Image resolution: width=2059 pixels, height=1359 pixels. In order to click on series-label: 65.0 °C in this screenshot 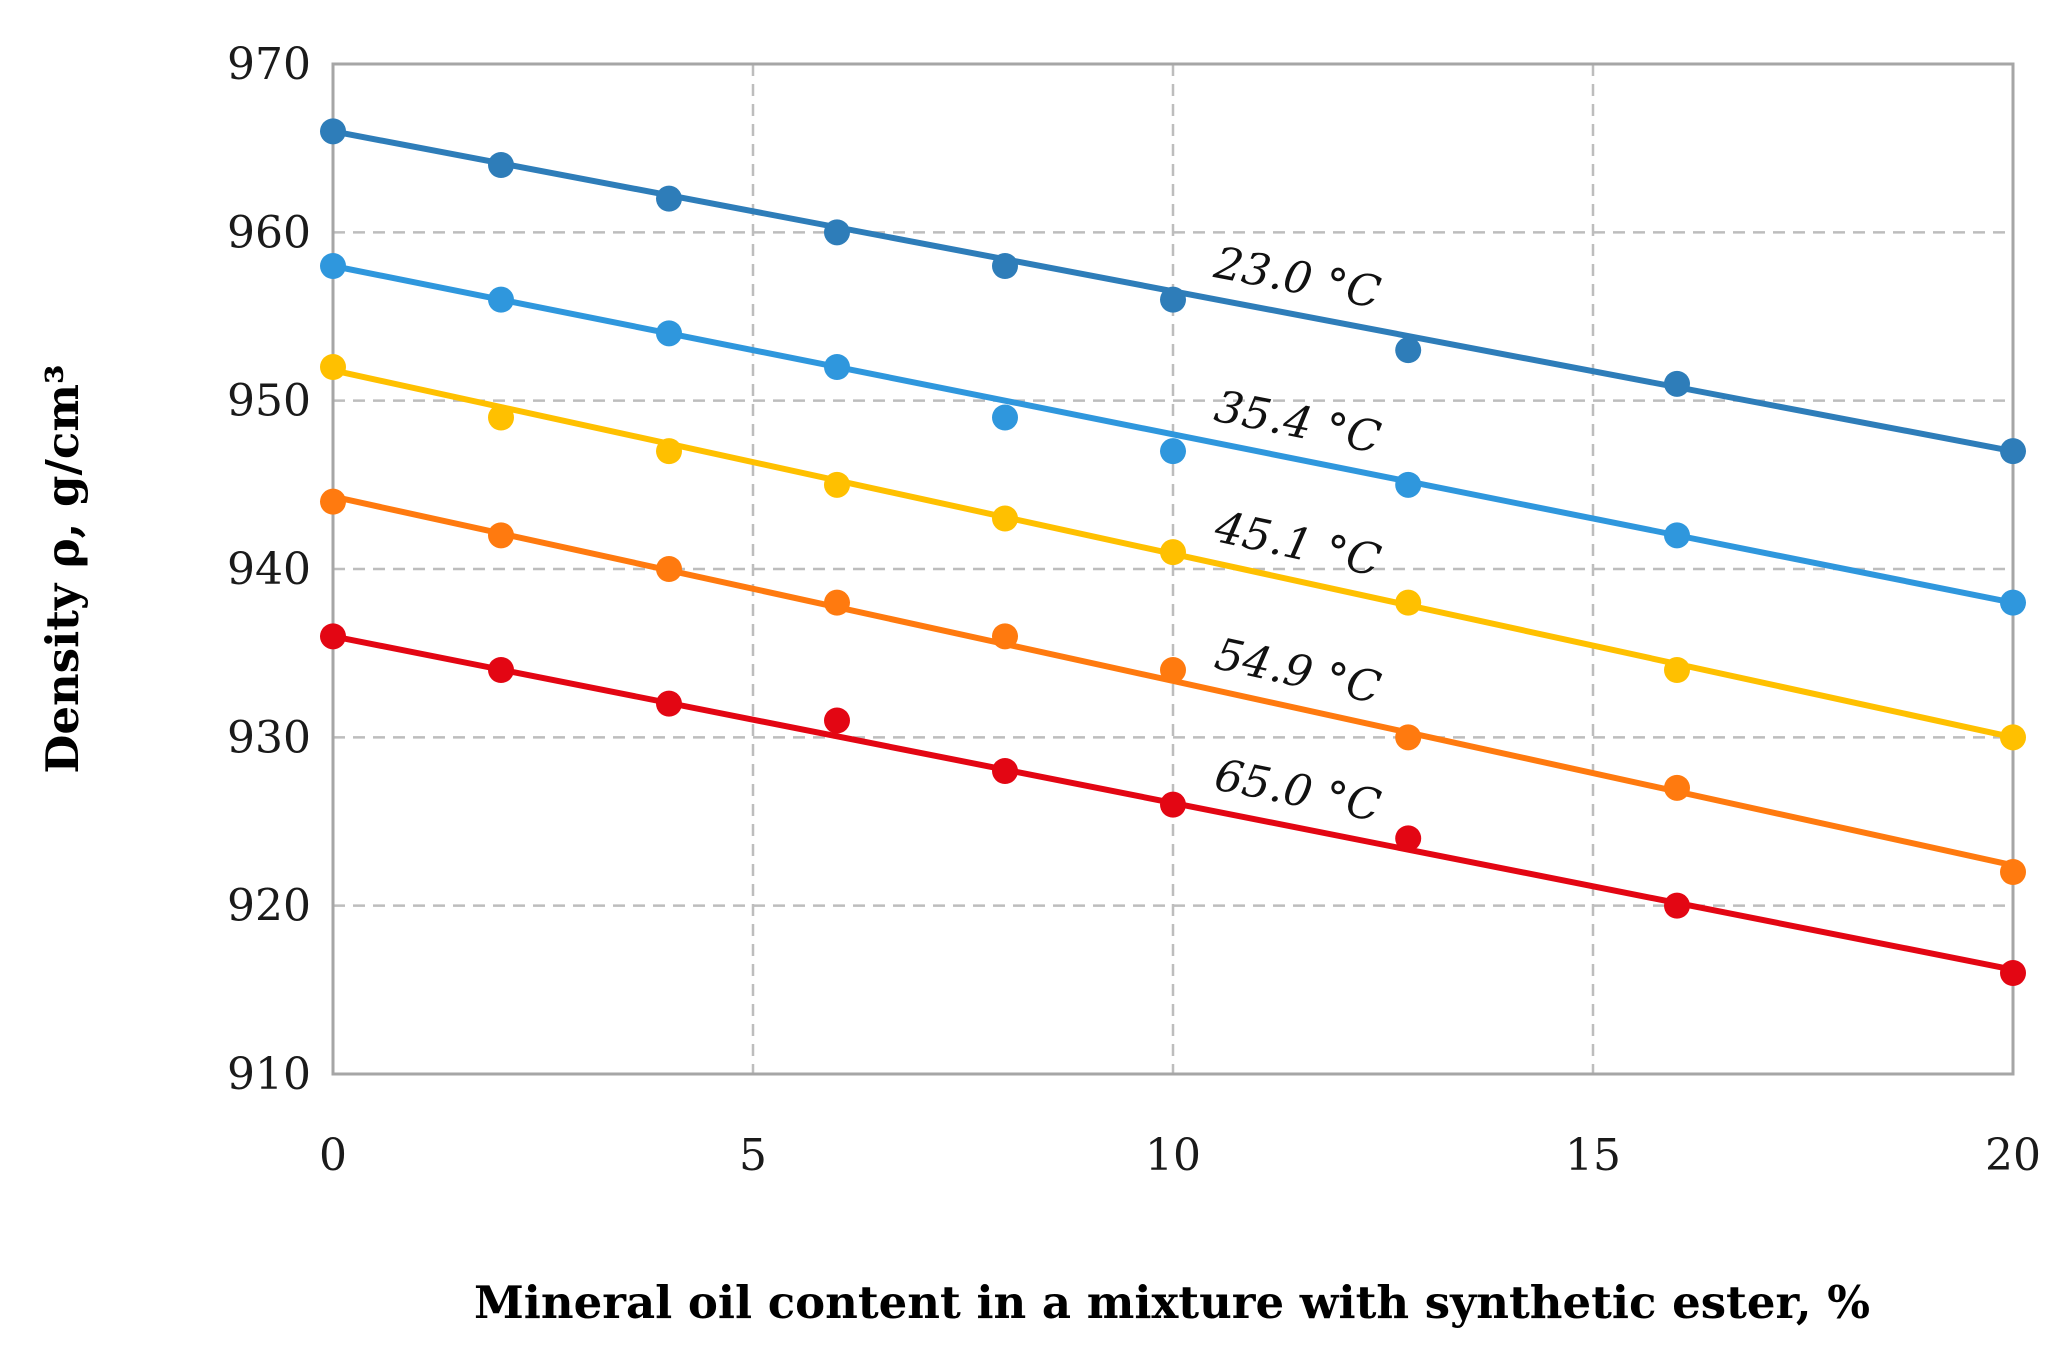, I will do `click(1297, 791)`.